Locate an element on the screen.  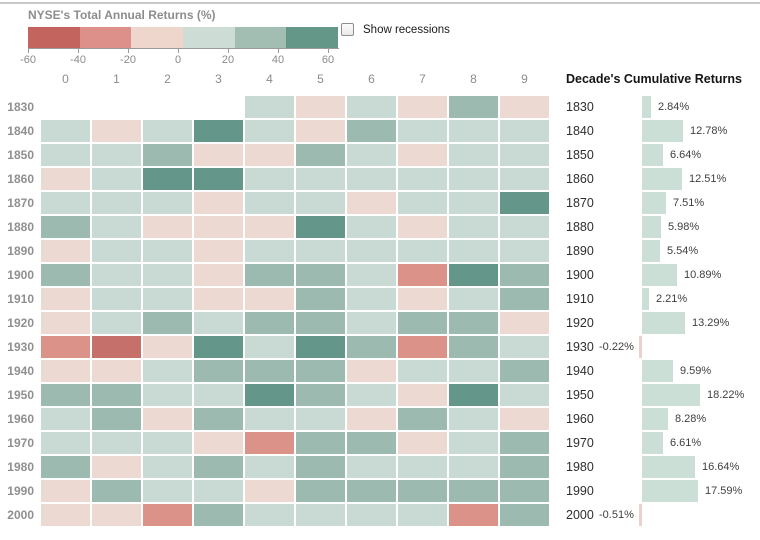
show-recessions-control: Show recessions is located at coordinates (395, 29).